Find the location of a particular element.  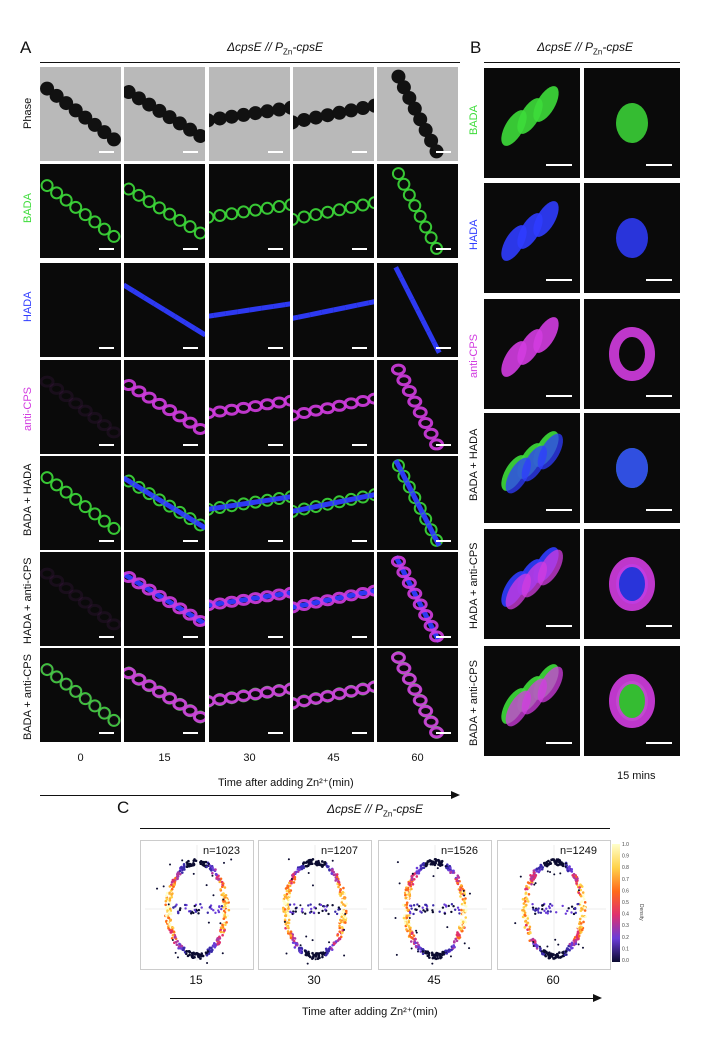

micrograph-row5-t60 is located at coordinates (417, 599).